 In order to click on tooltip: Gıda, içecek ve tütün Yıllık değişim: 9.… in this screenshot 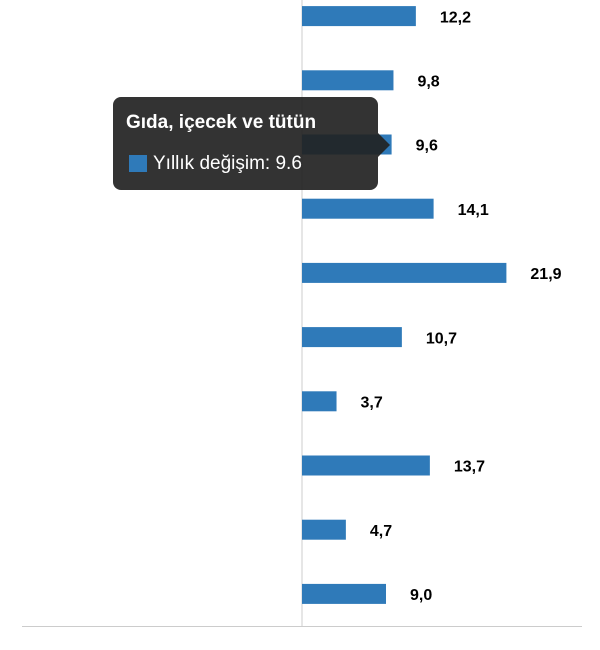, I will do `click(251, 143)`.